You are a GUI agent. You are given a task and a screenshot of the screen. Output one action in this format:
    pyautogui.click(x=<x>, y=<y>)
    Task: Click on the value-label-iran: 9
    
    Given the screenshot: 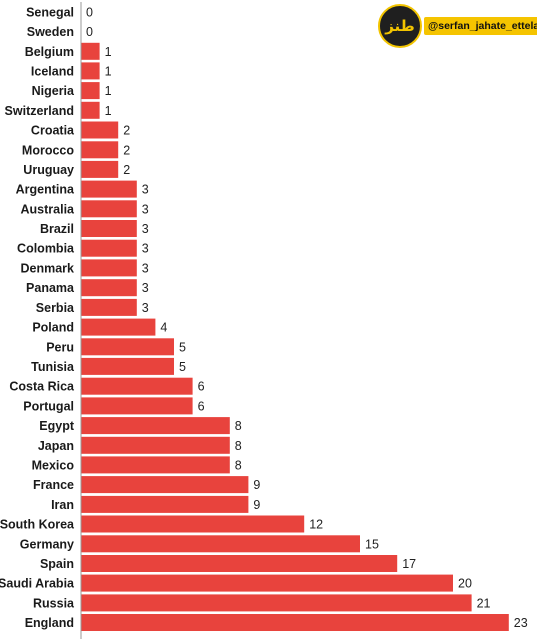 What is the action you would take?
    pyautogui.click(x=256, y=505)
    